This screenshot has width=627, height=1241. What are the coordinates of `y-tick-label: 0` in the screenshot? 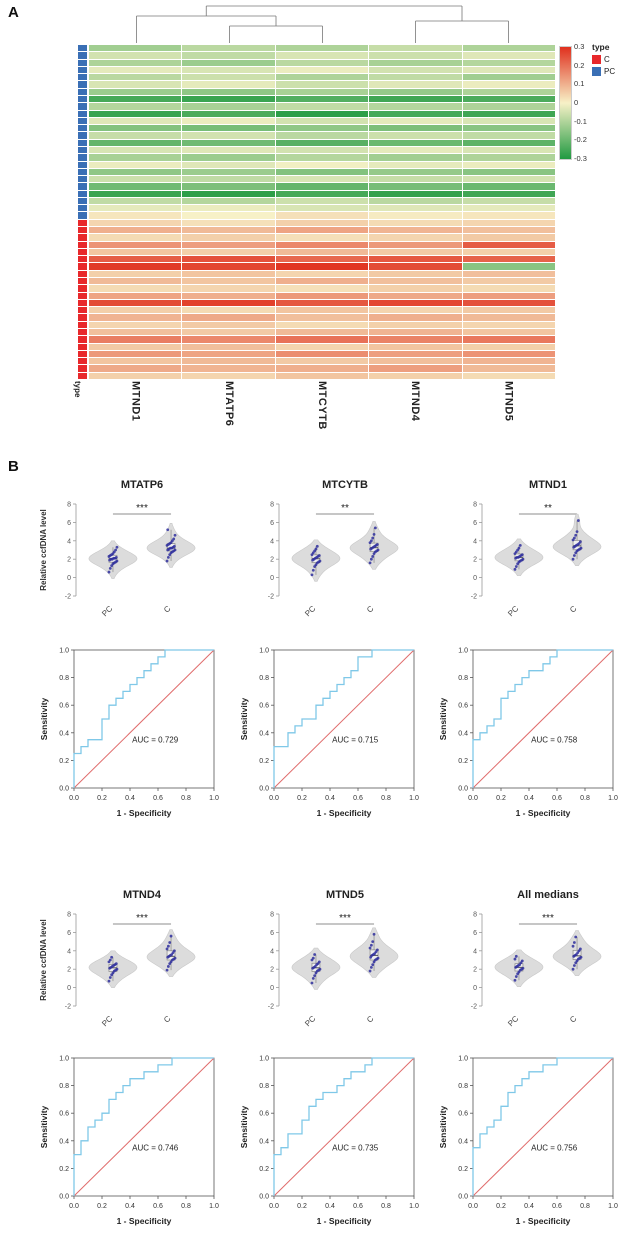 It's located at (69, 578).